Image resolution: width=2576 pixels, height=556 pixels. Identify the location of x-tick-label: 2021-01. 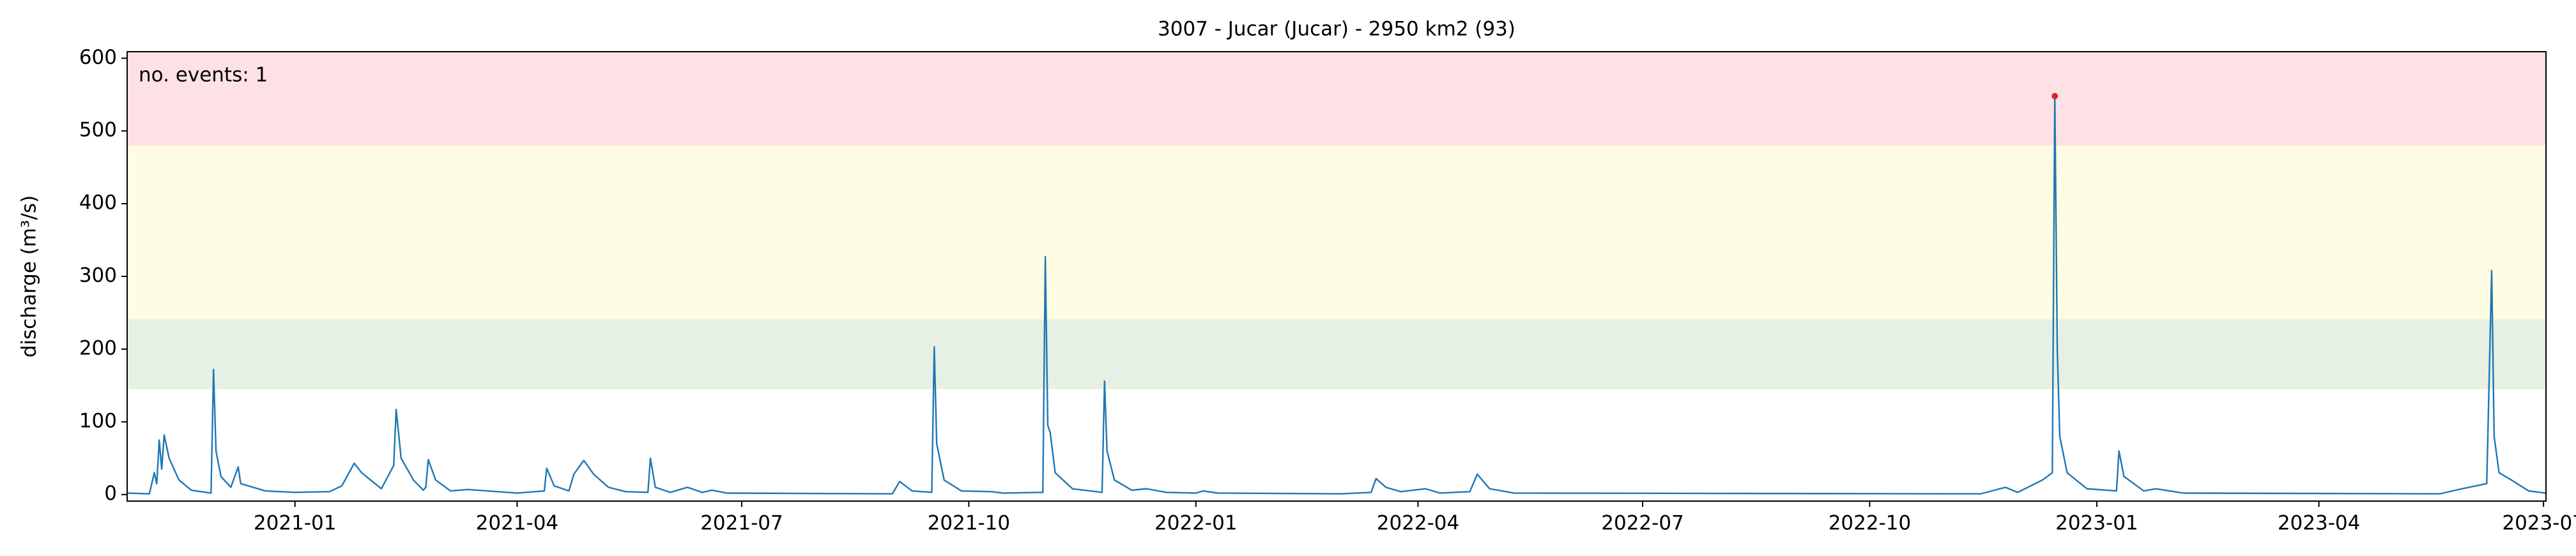
(295, 524).